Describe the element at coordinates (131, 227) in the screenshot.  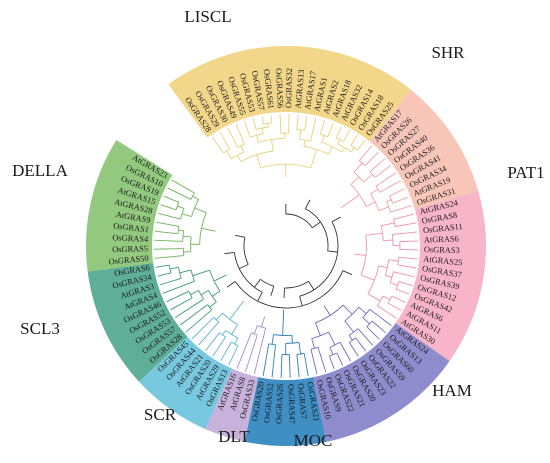
I see `leaf-label: OsGRAS1` at that location.